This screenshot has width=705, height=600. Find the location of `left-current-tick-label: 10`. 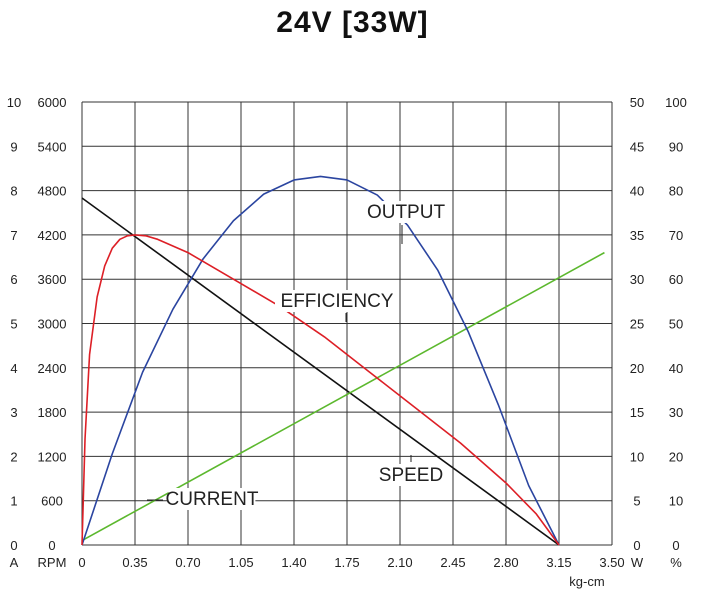

left-current-tick-label: 10 is located at coordinates (14, 102).